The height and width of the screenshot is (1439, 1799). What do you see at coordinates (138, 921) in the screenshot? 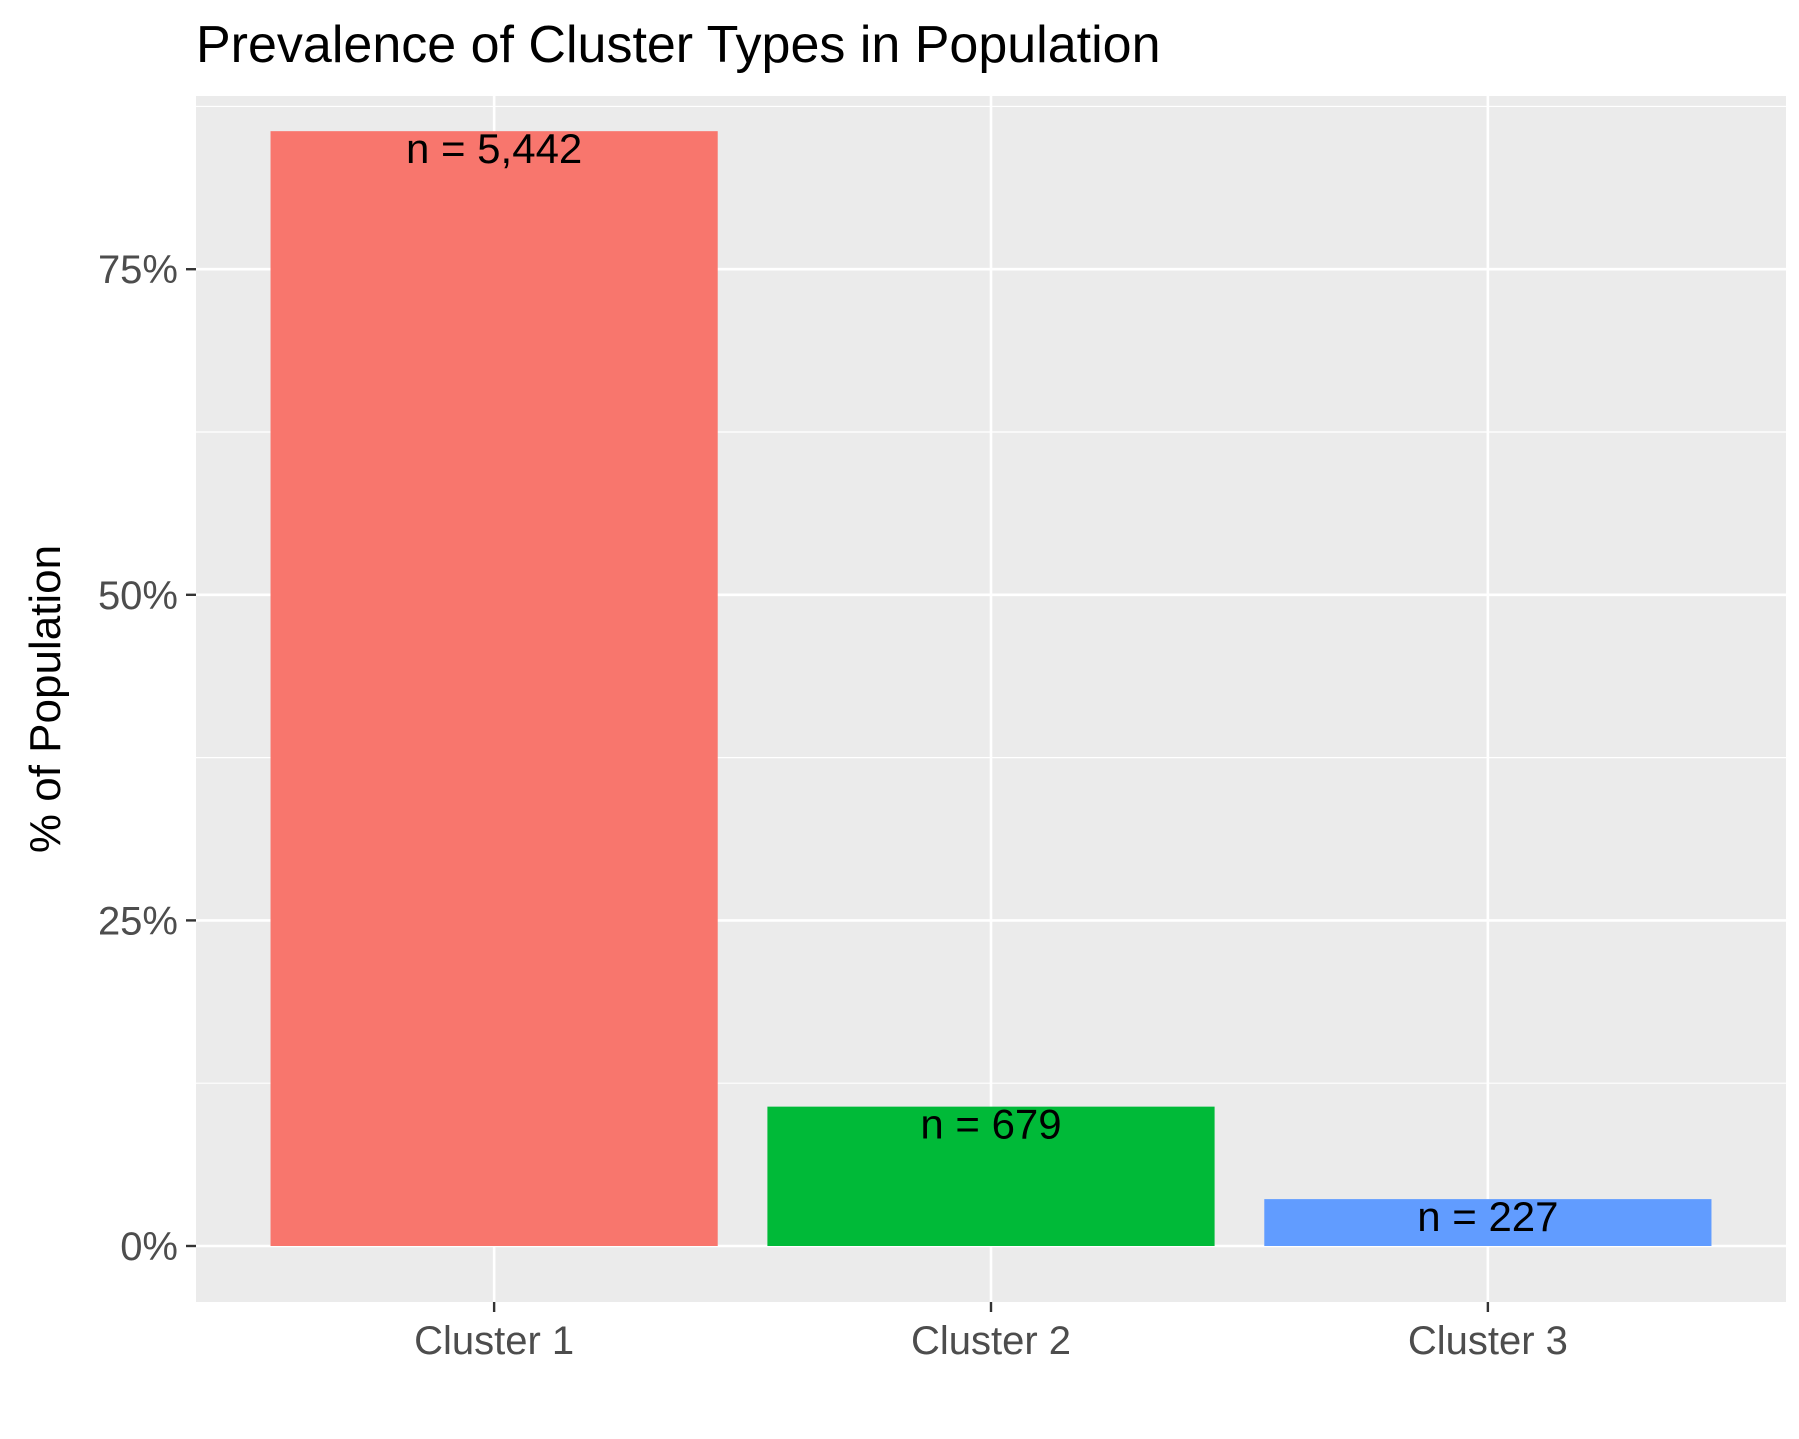
I see `y-tick-label: 25%` at bounding box center [138, 921].